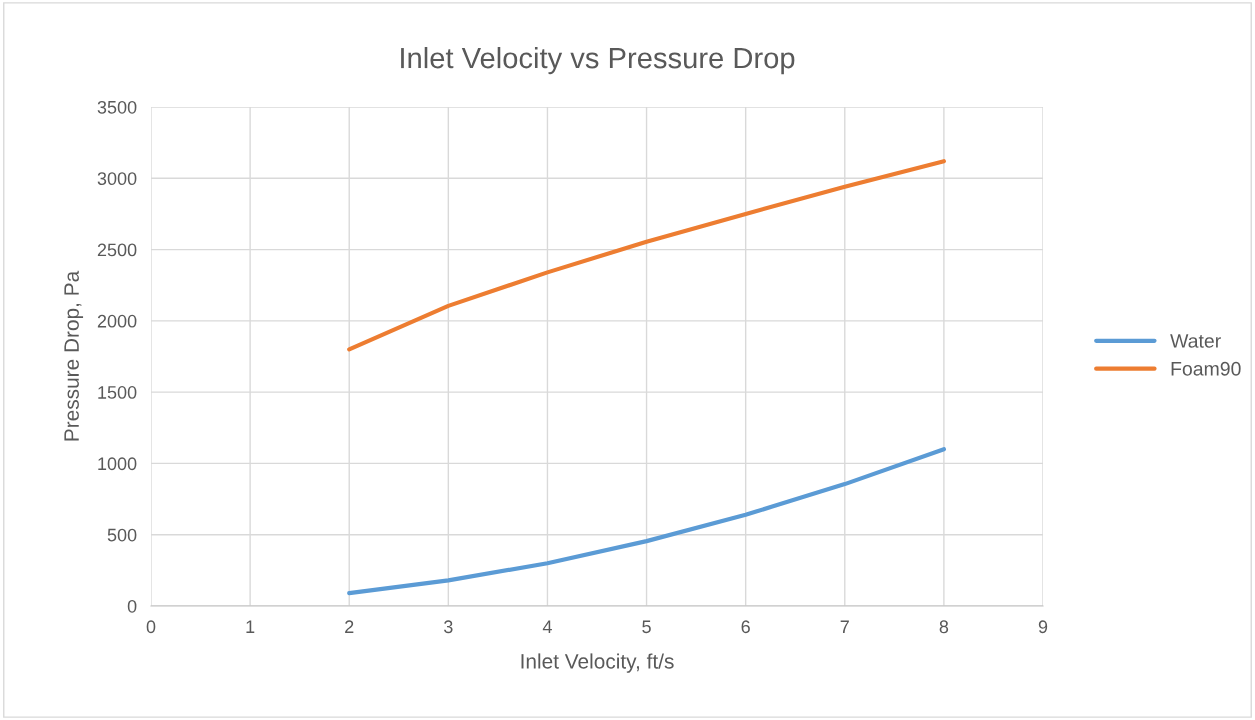  What do you see at coordinates (132, 606) in the screenshot?
I see `y-tick-label: 0` at bounding box center [132, 606].